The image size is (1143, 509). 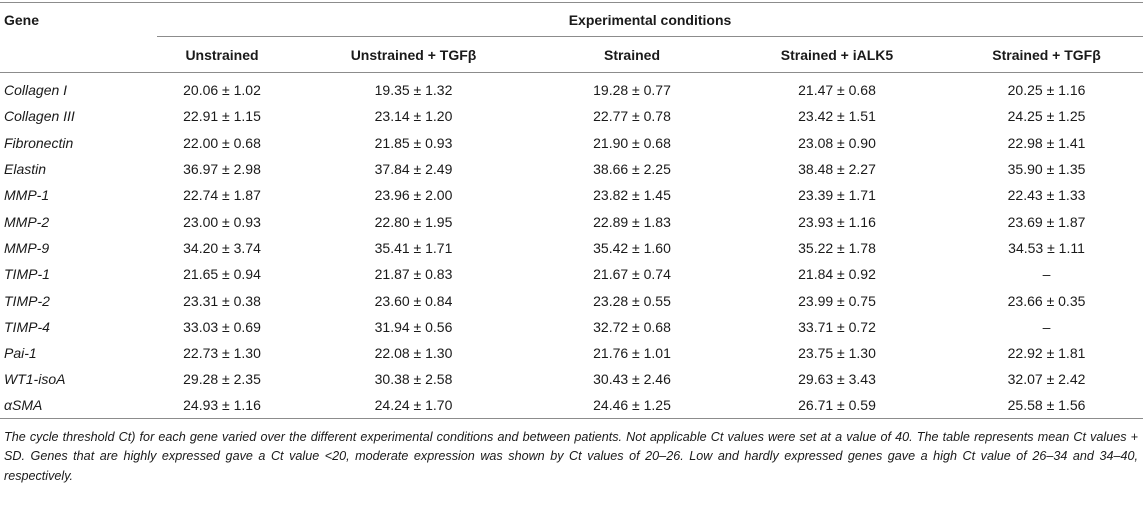 What do you see at coordinates (27, 326) in the screenshot?
I see `gene-name: TIMP-4` at bounding box center [27, 326].